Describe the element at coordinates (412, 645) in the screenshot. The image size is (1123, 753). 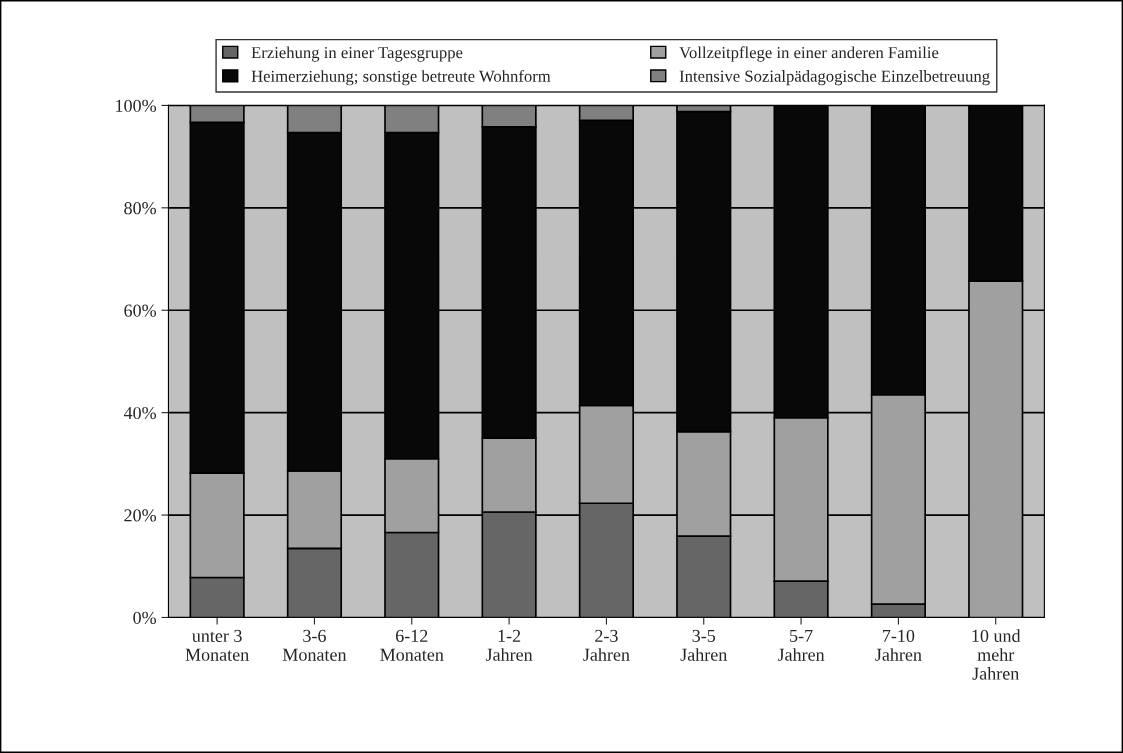
I see `x-tick-label: 6-12 Monaten` at that location.